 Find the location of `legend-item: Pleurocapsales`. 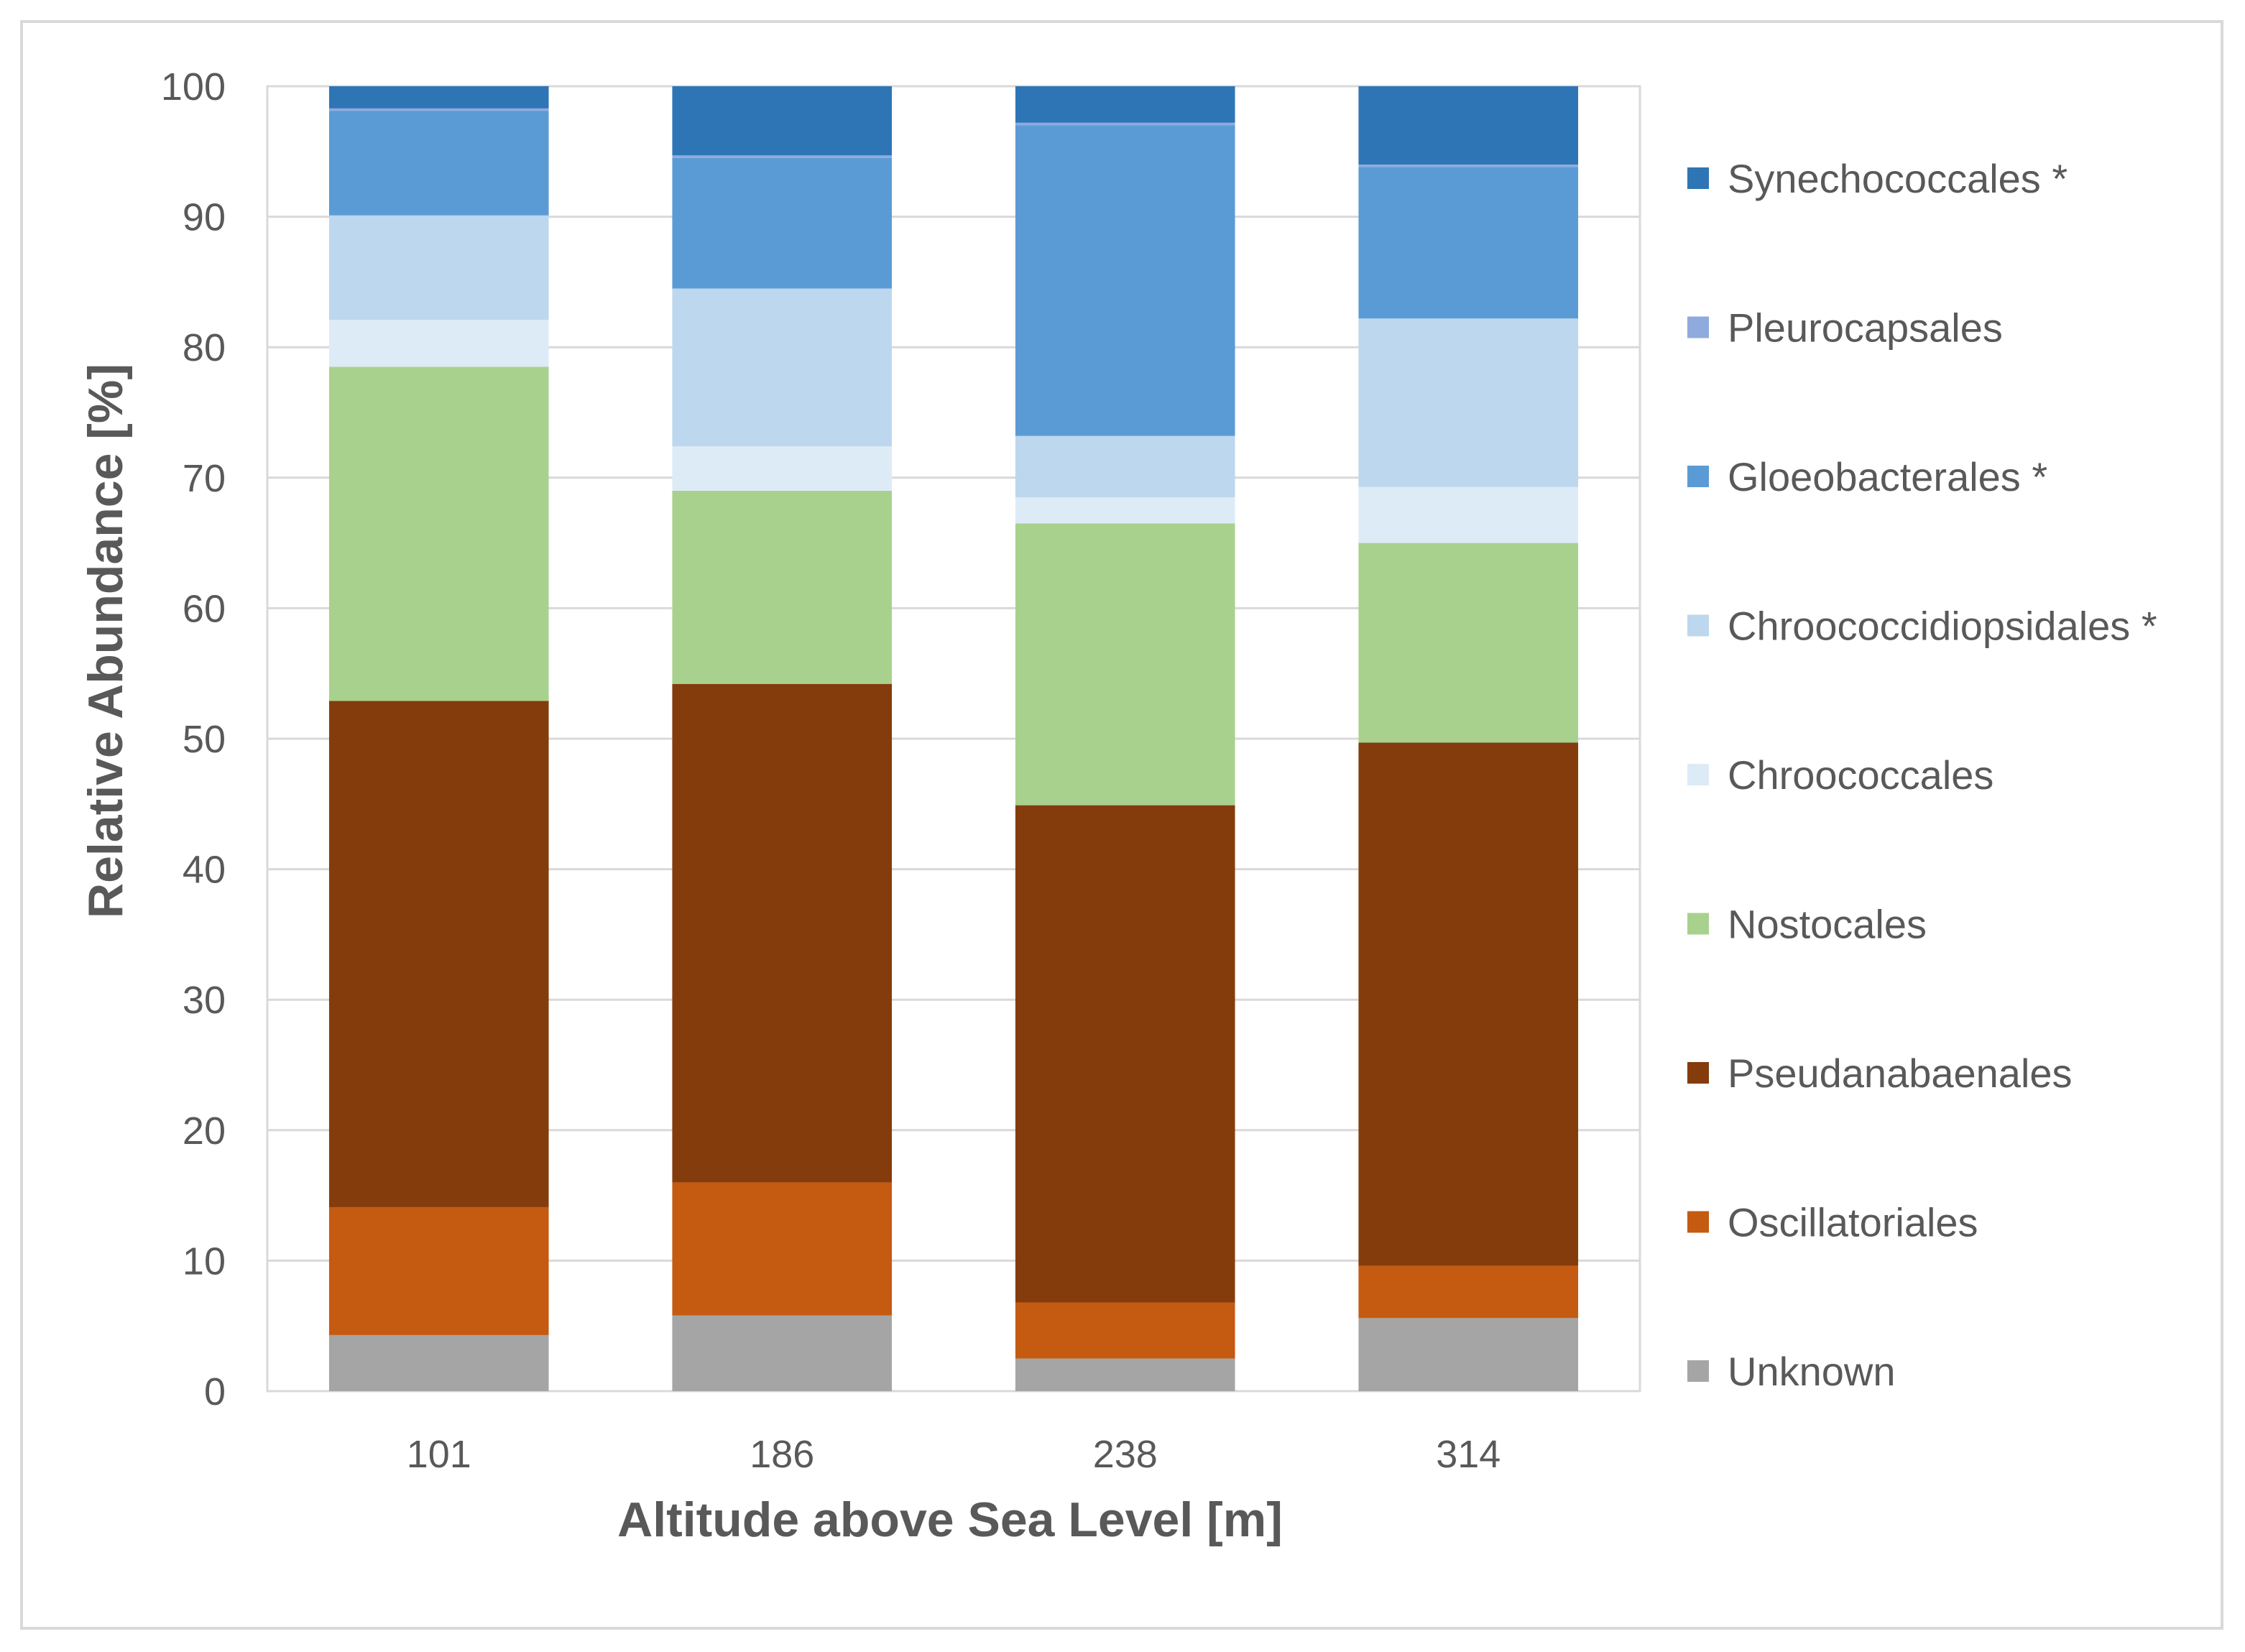

legend-item: Pleurocapsales is located at coordinates (1845, 328).